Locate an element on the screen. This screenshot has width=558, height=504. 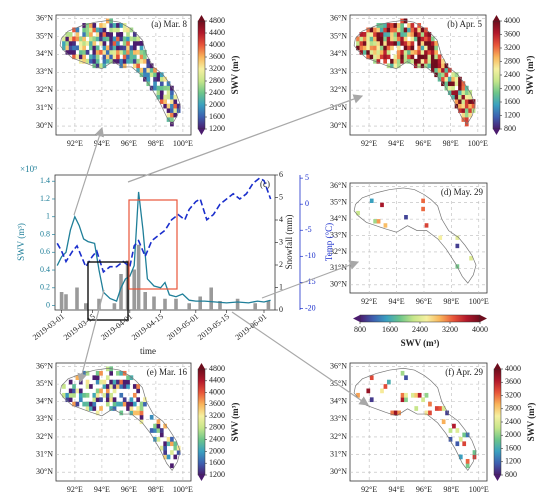
lat-tick-label: 33°N is located at coordinates (338, 71).